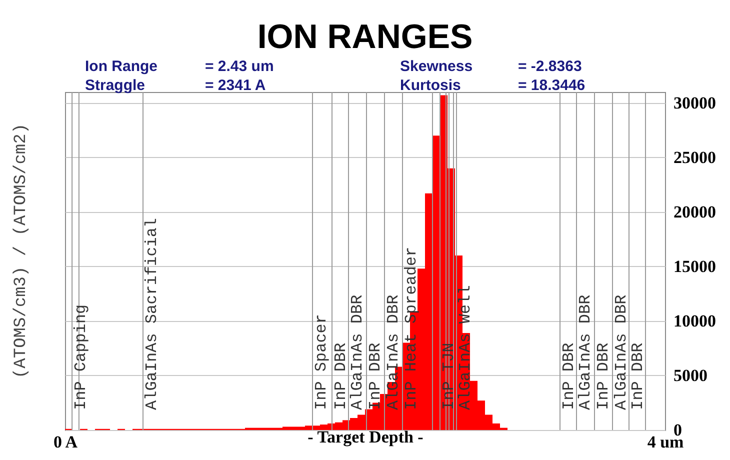 The height and width of the screenshot is (460, 730). Describe the element at coordinates (449, 376) in the screenshot. I see `ref-line-label: InP TJN` at that location.